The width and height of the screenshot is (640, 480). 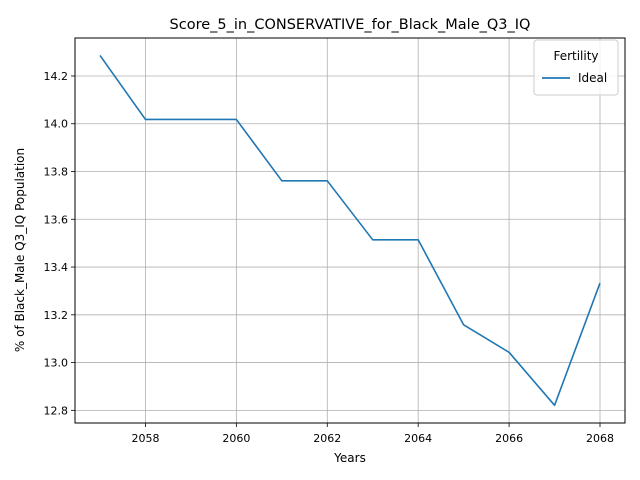 I want to click on y-axis-label: % of Black_Male Q3_IQ Population, so click(x=20, y=250).